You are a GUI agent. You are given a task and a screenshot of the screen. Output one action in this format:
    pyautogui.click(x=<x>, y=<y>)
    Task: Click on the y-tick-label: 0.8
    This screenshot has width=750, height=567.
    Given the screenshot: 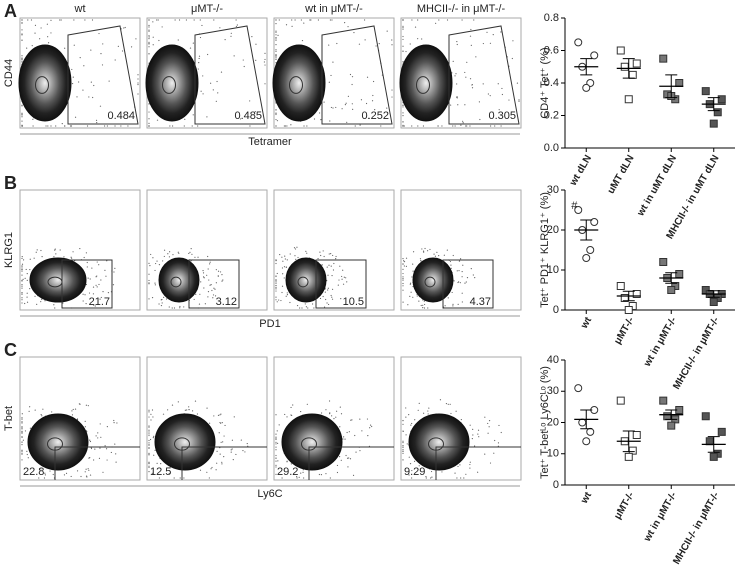 What is the action you would take?
    pyautogui.click(x=551, y=18)
    